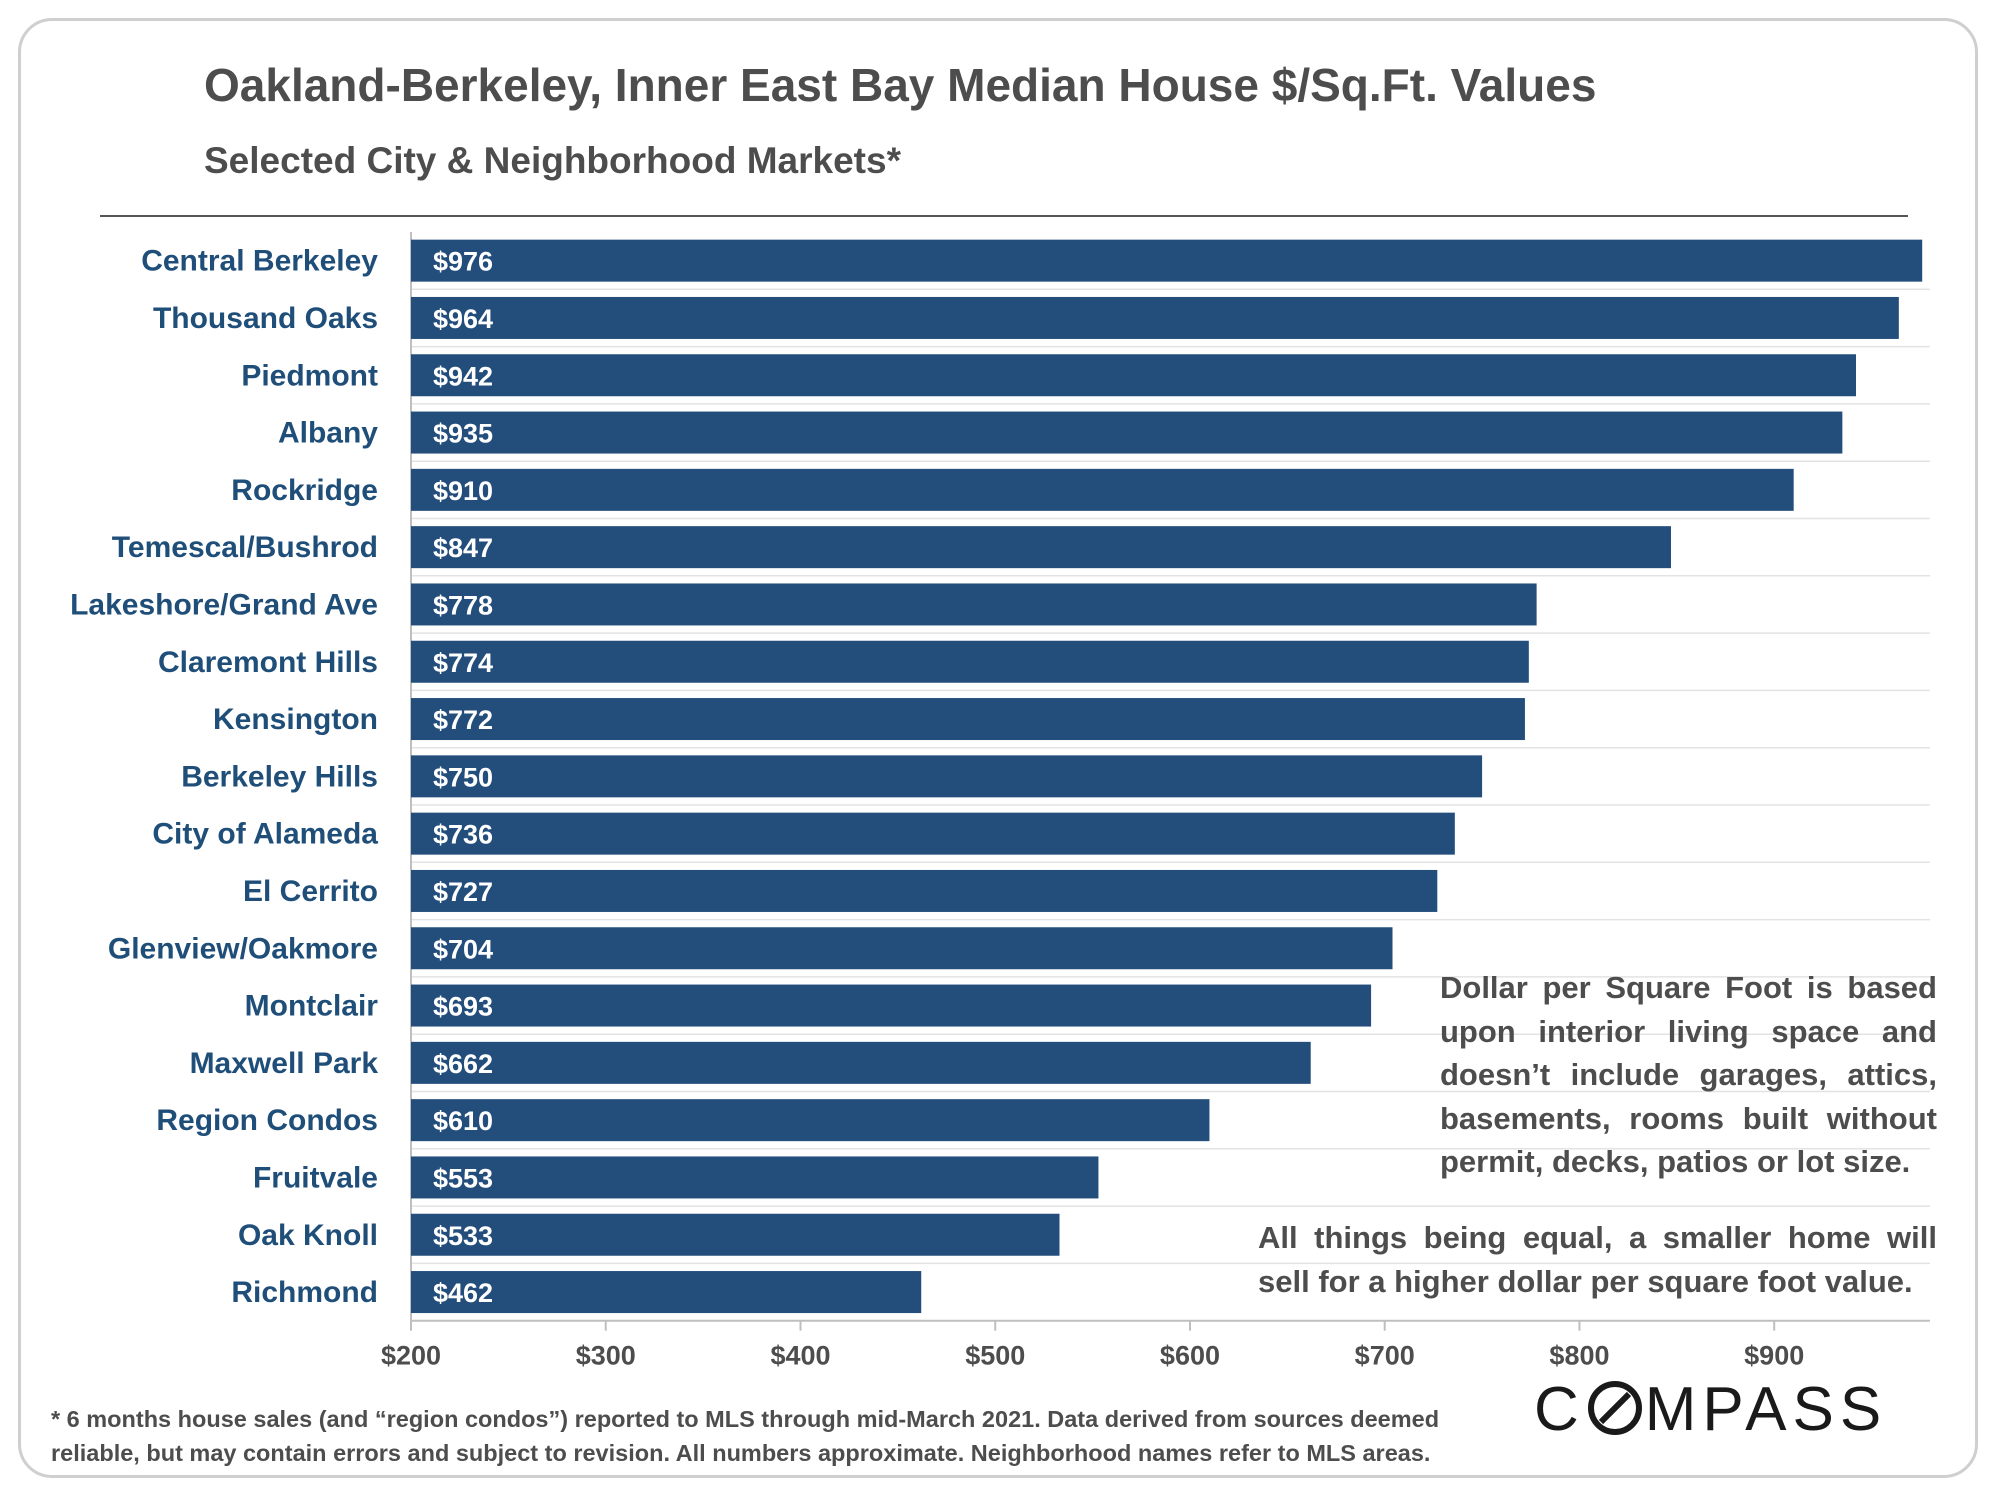  I want to click on bar-value-label: $693, so click(463, 1007).